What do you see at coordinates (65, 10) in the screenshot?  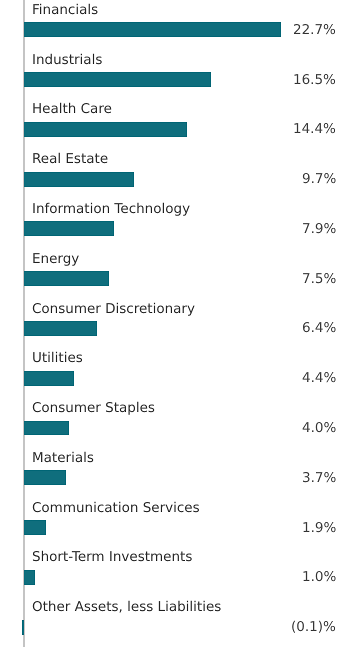 I see `y-tick-label: Financials` at bounding box center [65, 10].